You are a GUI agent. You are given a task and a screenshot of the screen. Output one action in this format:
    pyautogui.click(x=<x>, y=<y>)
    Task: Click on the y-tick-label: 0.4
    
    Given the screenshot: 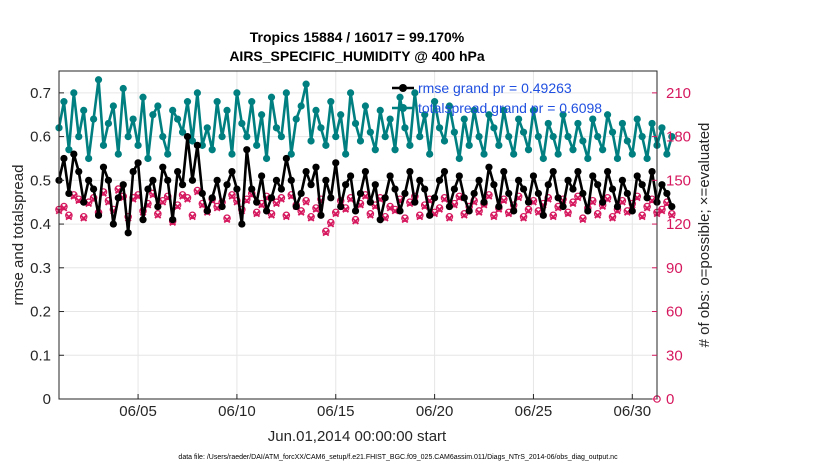 What is the action you would take?
    pyautogui.click(x=40, y=224)
    